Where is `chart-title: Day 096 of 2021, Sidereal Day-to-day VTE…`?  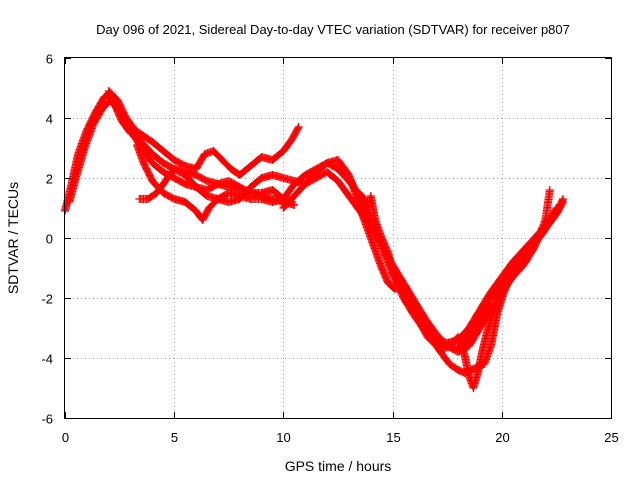 chart-title: Day 096 of 2021, Sidereal Day-to-day VTE… is located at coordinates (333, 29).